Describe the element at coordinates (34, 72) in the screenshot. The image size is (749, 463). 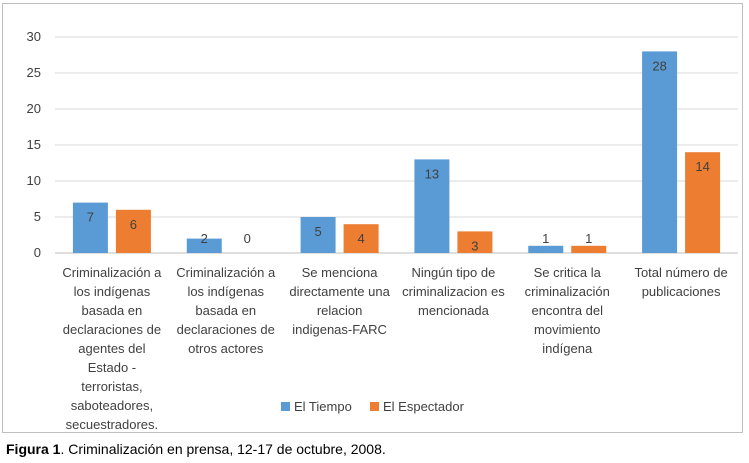
I see `y-tick-label: 25` at that location.